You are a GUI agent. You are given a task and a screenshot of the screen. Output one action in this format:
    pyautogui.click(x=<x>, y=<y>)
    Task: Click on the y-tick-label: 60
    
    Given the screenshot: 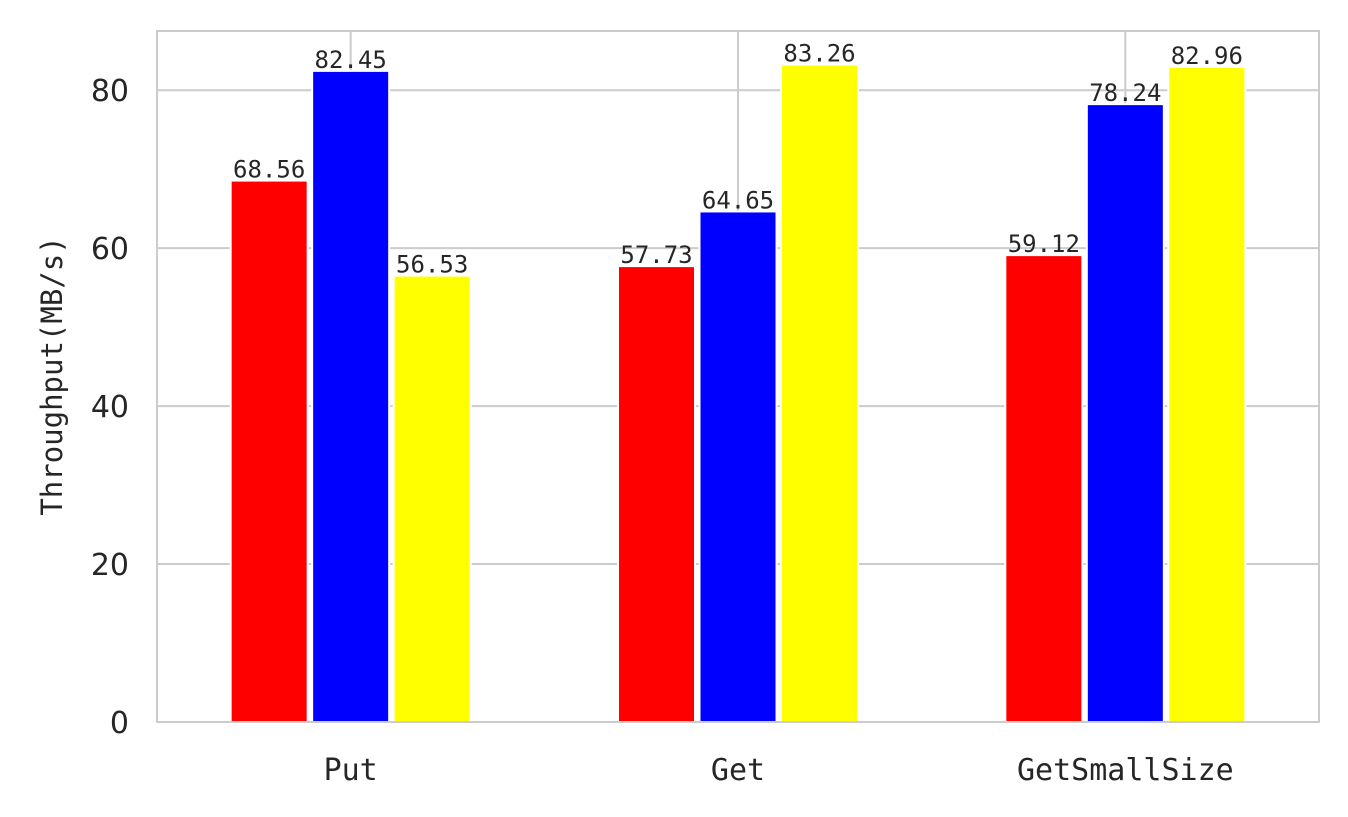 What is the action you would take?
    pyautogui.click(x=110, y=249)
    